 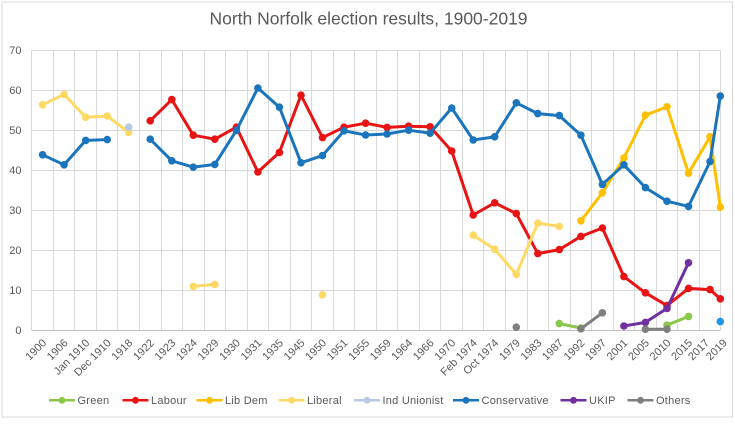 I want to click on svg-text: UKIP, so click(x=602, y=401).